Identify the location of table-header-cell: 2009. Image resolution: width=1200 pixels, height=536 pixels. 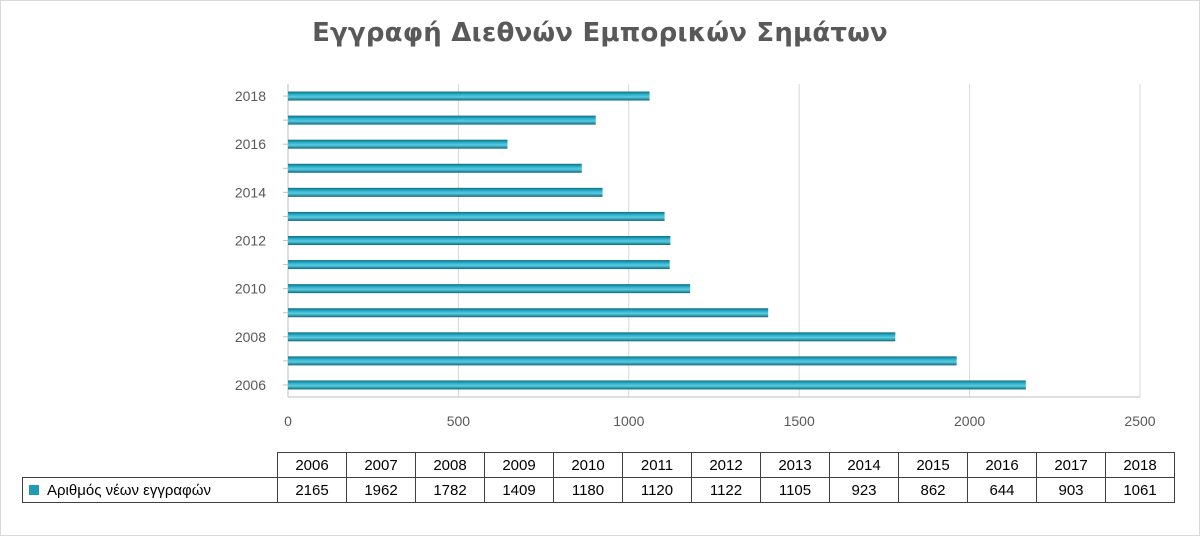
(519, 465).